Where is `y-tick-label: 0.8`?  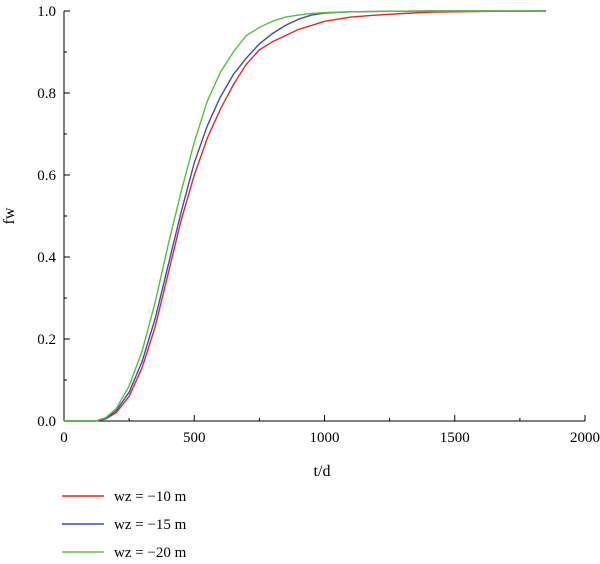
y-tick-label: 0.8 is located at coordinates (46, 94).